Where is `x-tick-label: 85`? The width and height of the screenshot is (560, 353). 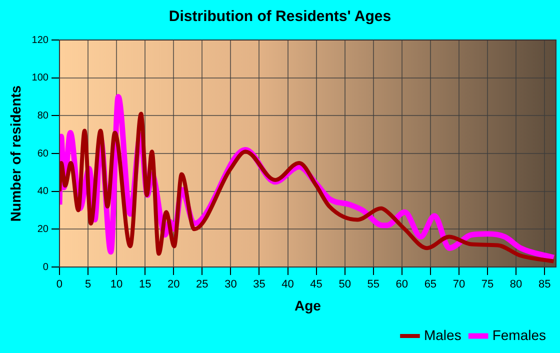
x-tick-label: 85 is located at coordinates (544, 284).